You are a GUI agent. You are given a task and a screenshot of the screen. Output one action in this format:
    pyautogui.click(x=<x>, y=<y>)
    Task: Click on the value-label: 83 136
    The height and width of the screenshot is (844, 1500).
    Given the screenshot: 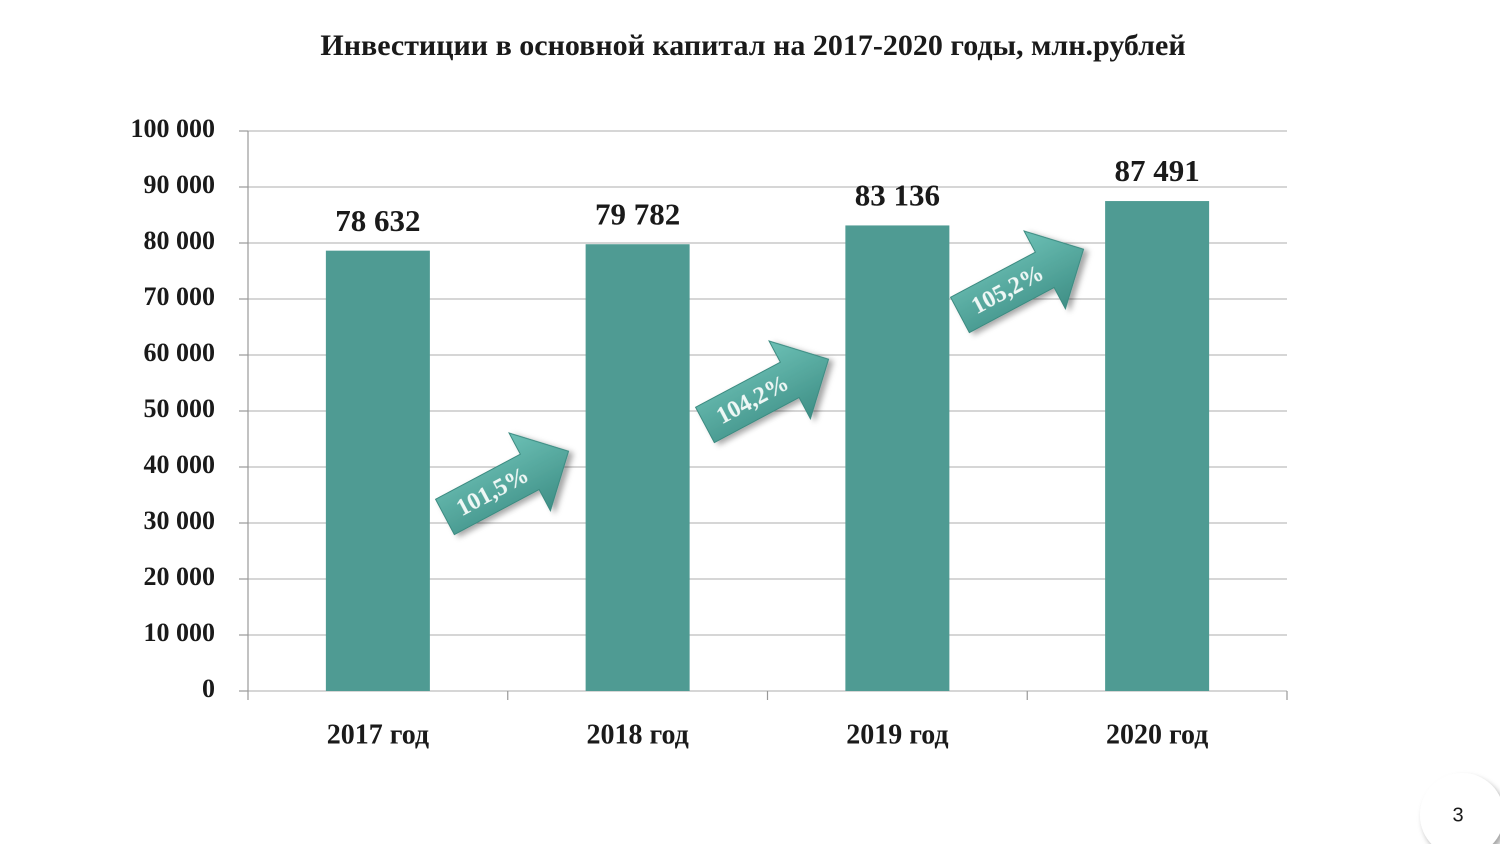 What is the action you would take?
    pyautogui.click(x=897, y=195)
    